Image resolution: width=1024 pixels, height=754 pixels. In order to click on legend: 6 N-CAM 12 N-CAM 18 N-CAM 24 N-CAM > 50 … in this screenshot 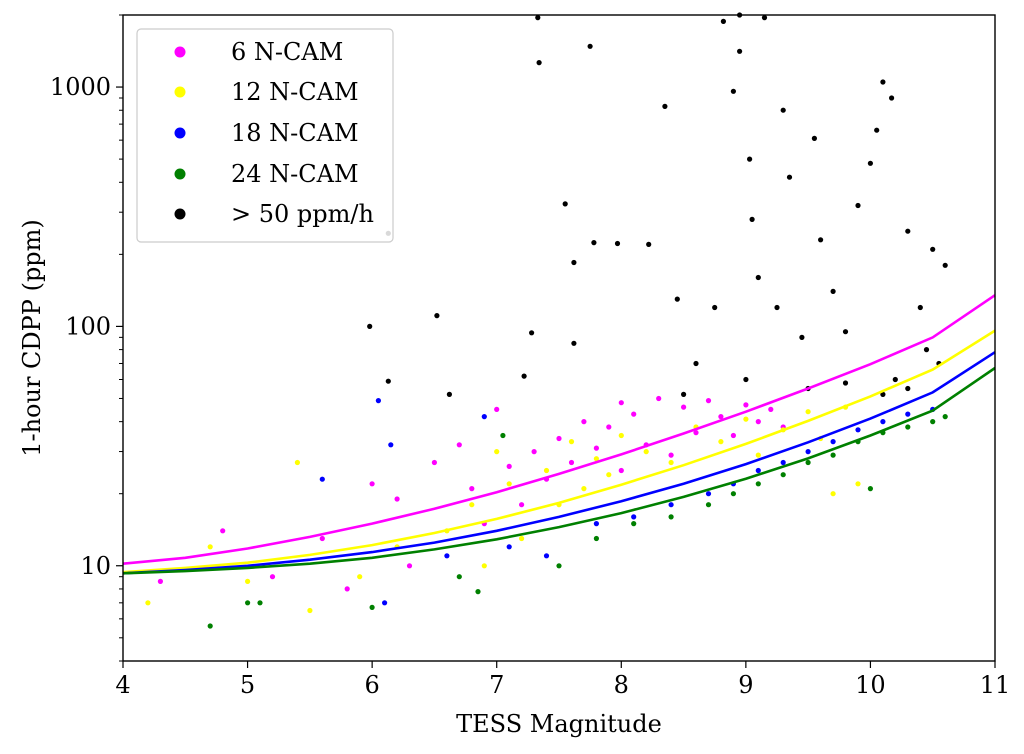, I will do `click(265, 135)`.